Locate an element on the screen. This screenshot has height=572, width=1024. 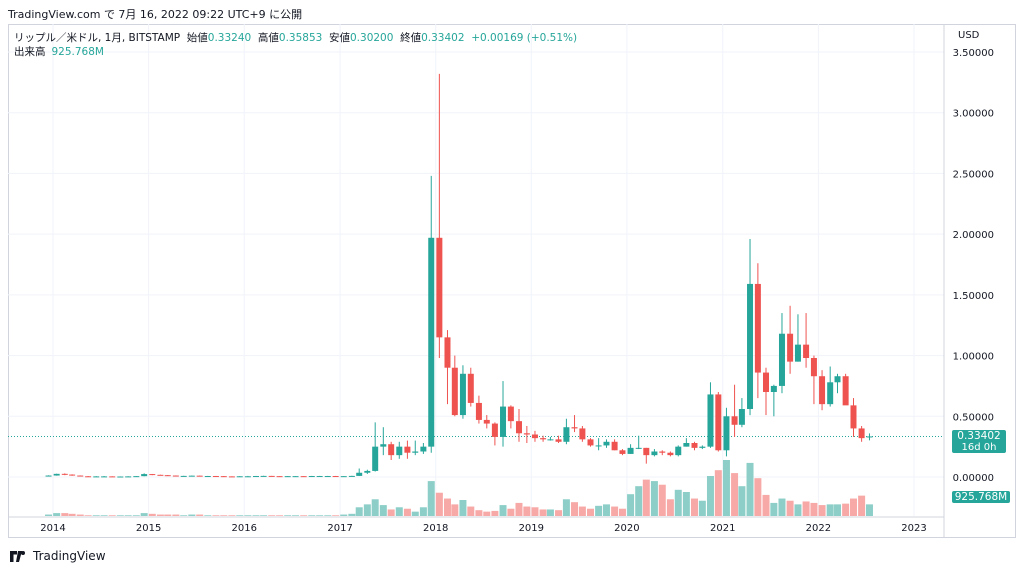
time-tick-label: 2018 is located at coordinates (435, 528).